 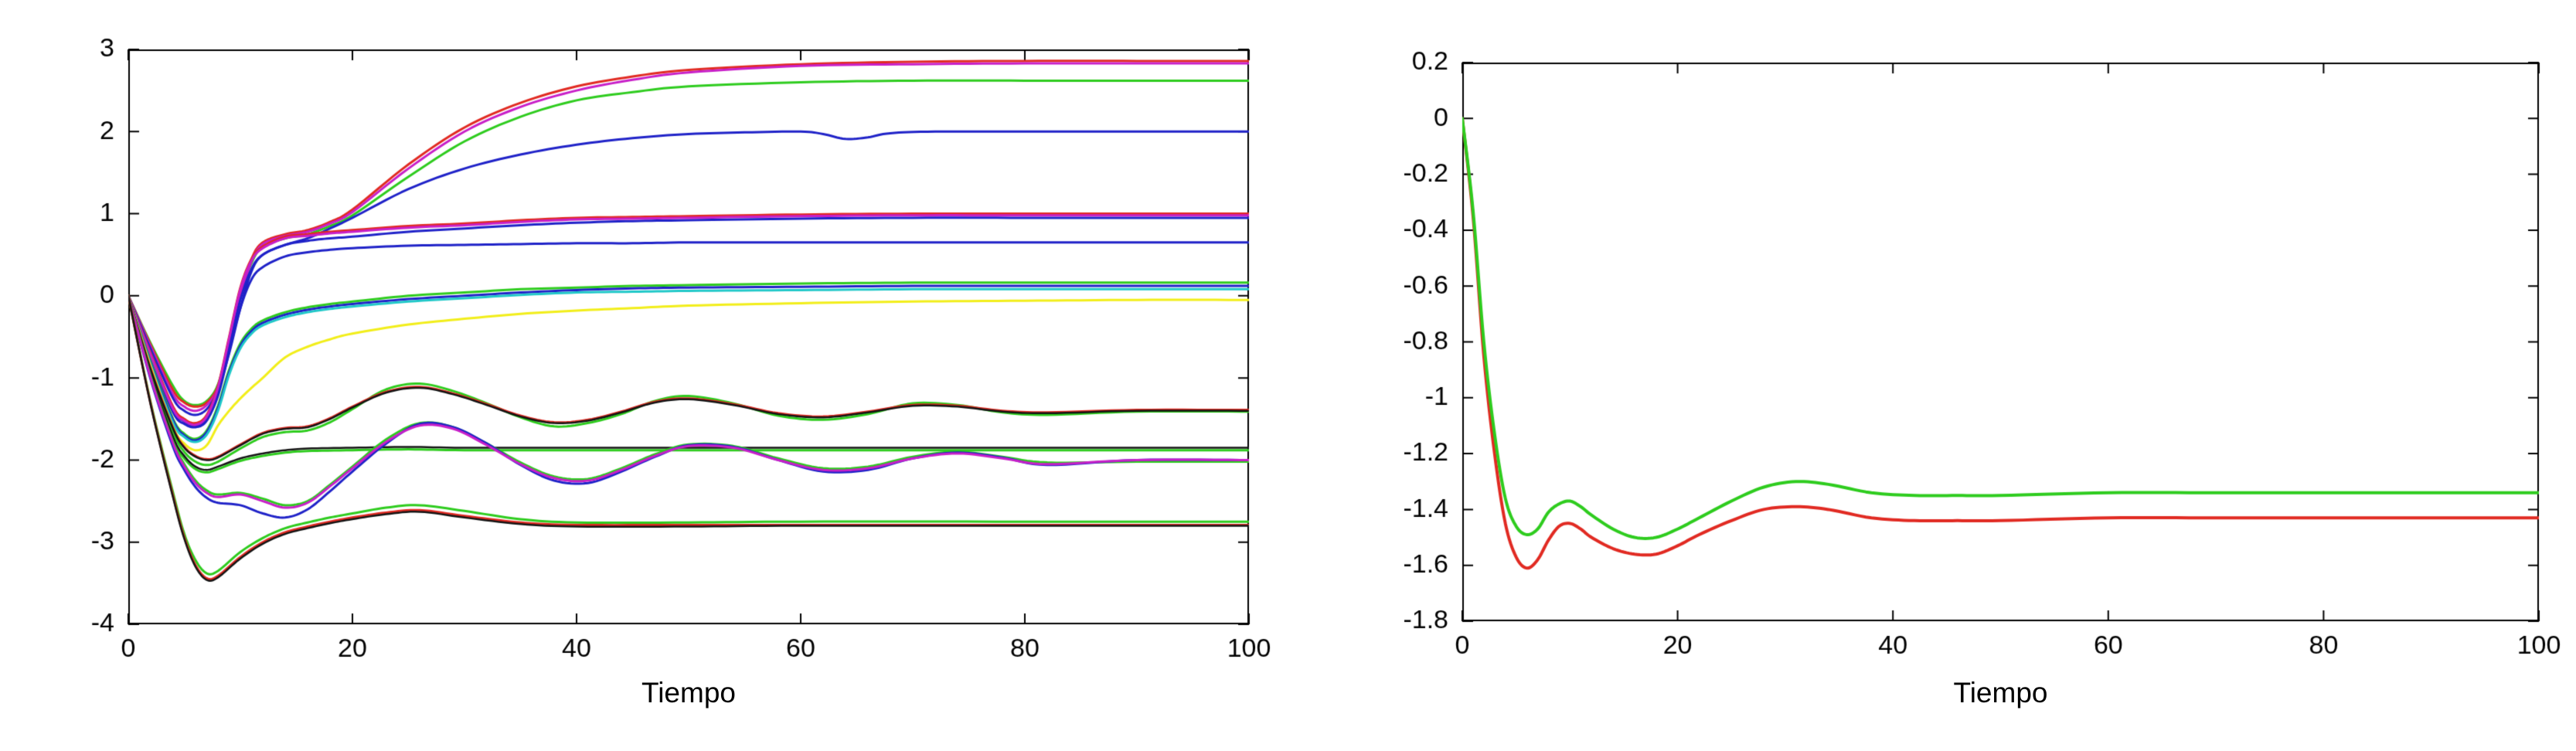 What do you see at coordinates (2001, 693) in the screenshot?
I see `panel-b-xlabel: Tiempo` at bounding box center [2001, 693].